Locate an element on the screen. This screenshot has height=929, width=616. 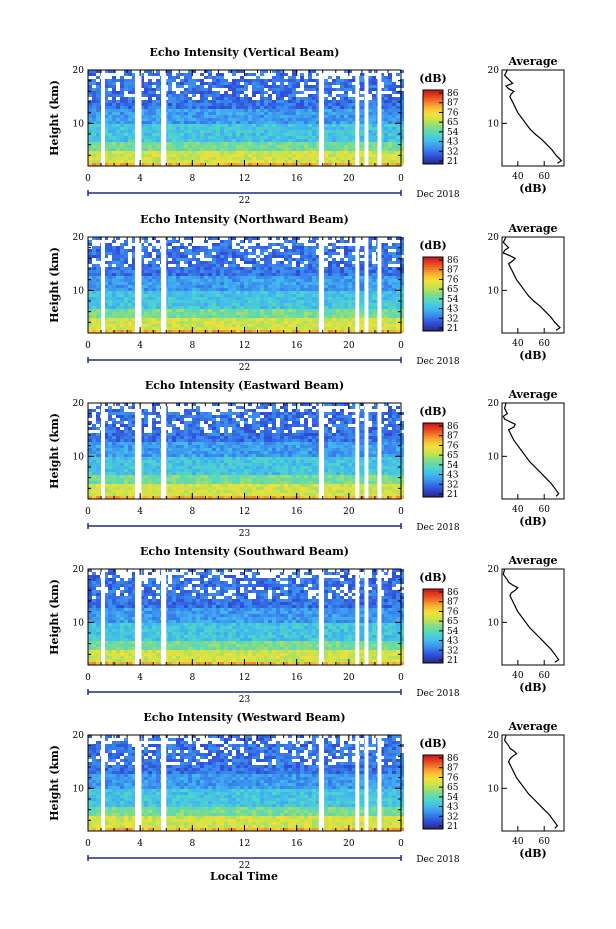
day-label: 22 is located at coordinates (244, 866).